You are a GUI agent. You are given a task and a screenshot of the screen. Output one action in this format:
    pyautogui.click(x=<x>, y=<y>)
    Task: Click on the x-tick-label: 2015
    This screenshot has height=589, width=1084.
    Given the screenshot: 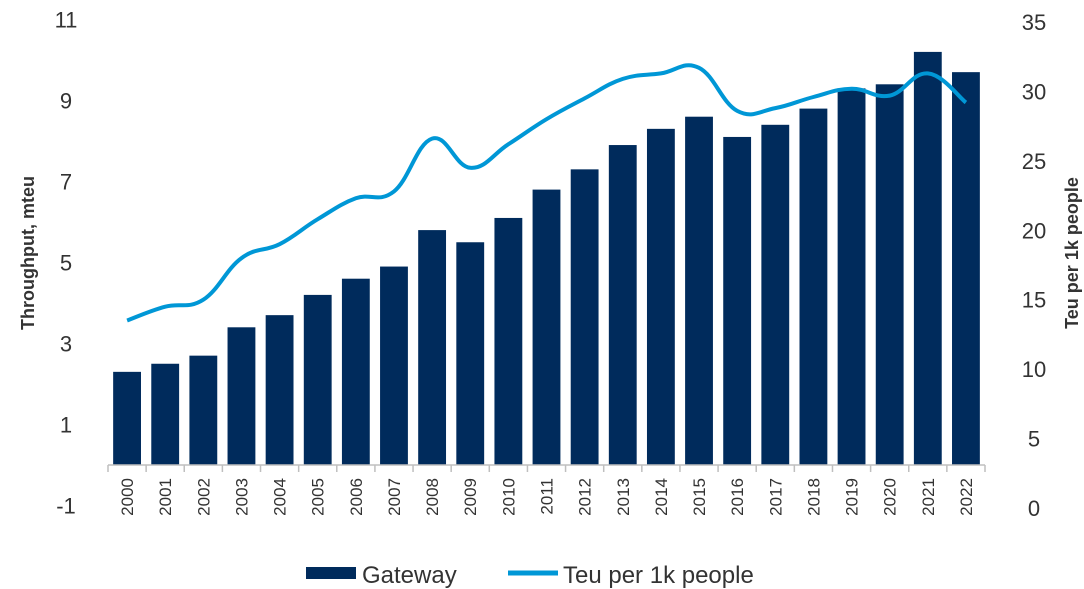 What is the action you would take?
    pyautogui.click(x=699, y=497)
    